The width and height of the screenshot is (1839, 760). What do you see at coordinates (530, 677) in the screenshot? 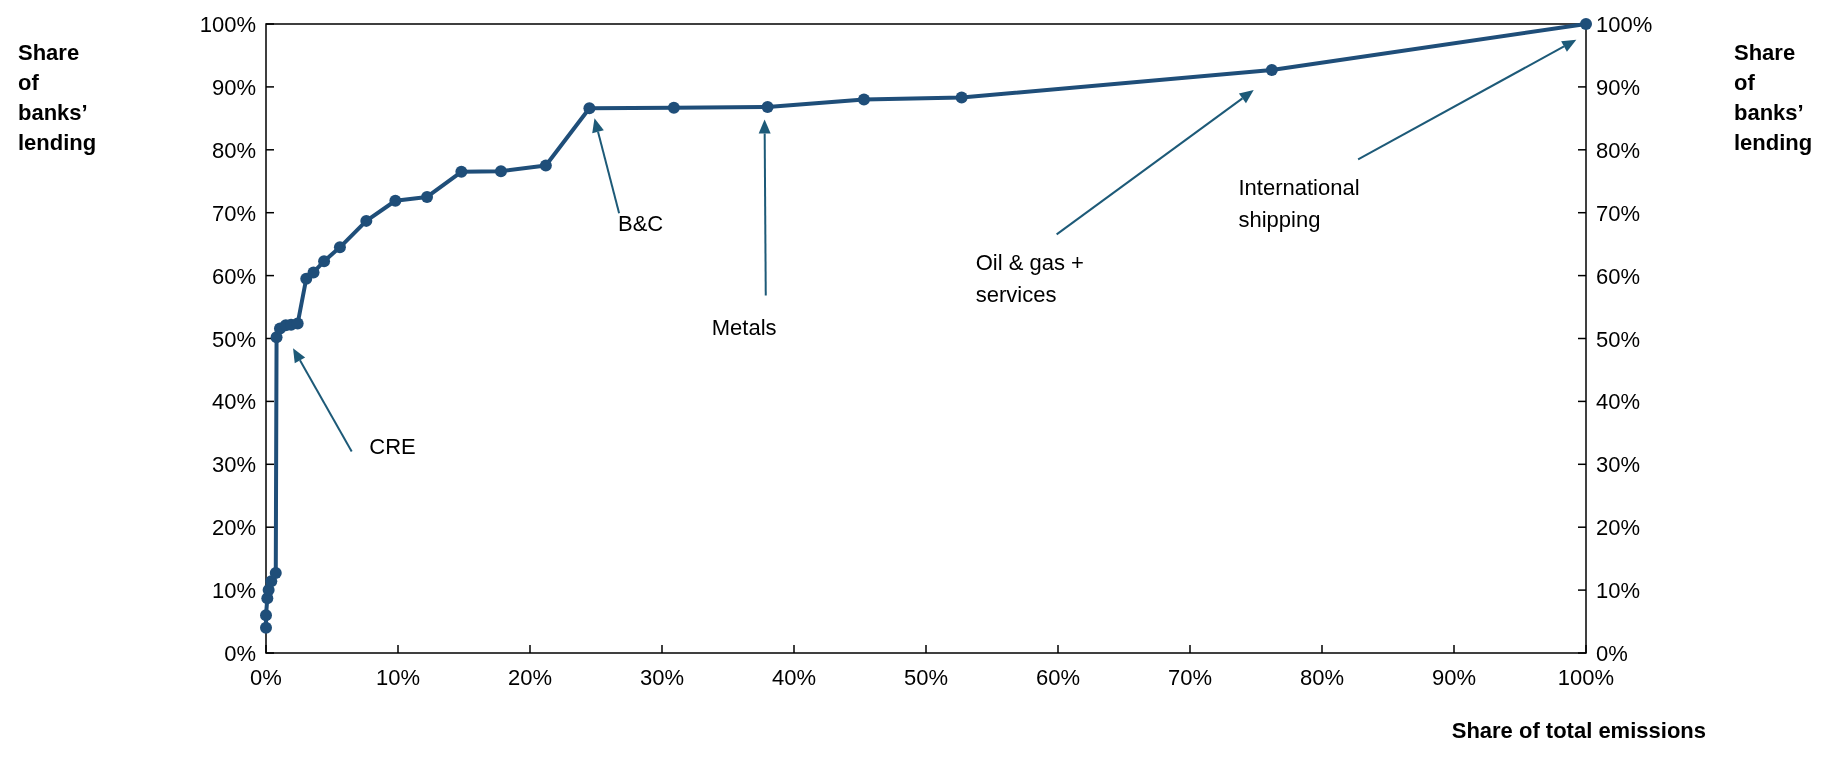
I see `x-tick-label: 20%` at bounding box center [530, 677].